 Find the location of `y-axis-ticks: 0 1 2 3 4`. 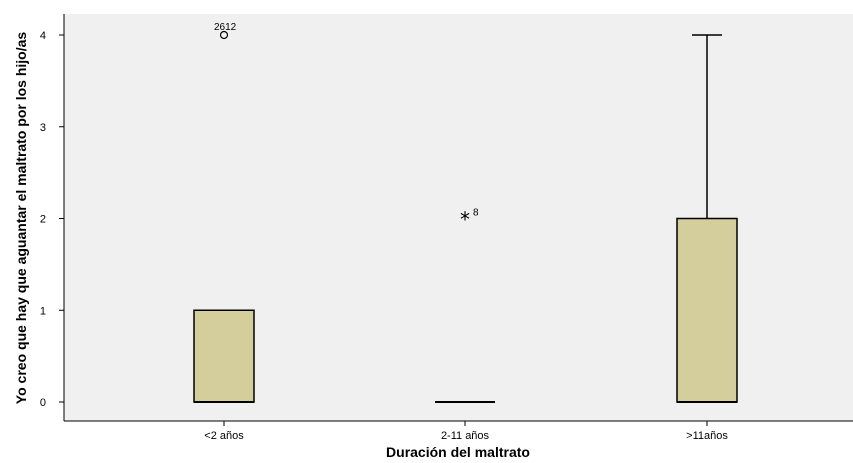

y-axis-ticks: 0 1 2 3 4 is located at coordinates (52, 219).